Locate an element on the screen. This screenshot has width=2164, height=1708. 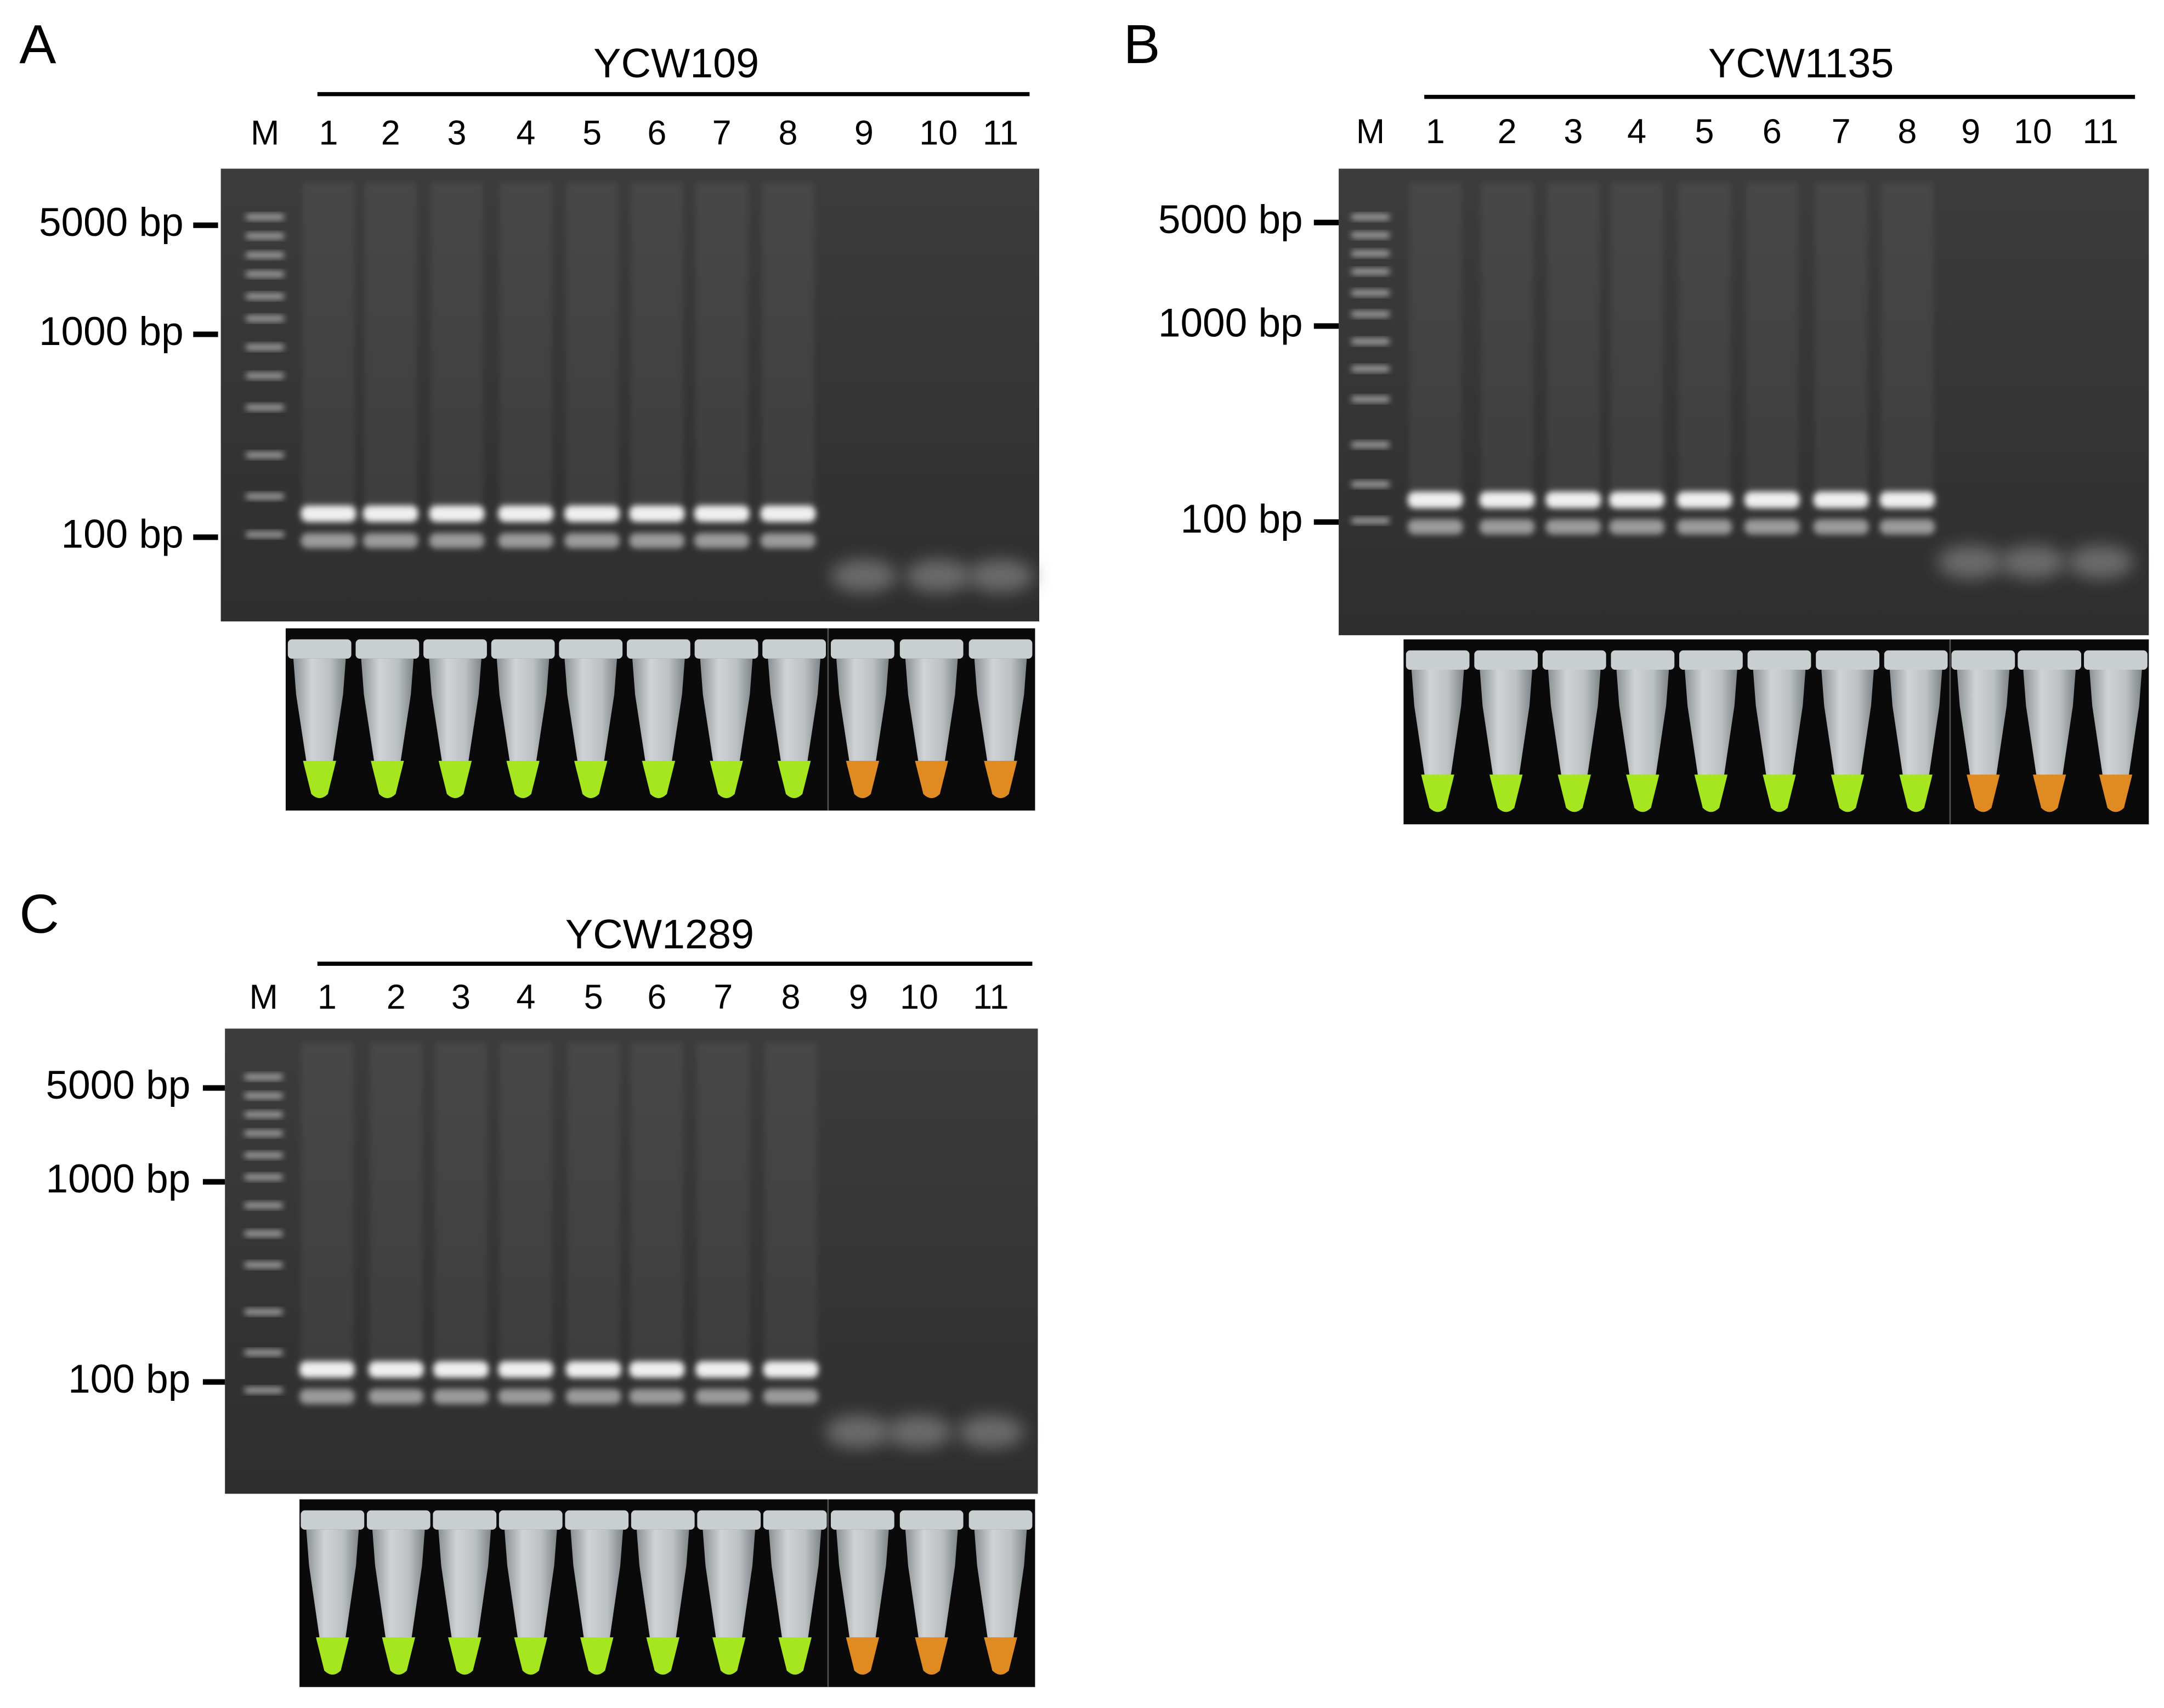
strain-title: YCW109 is located at coordinates (676, 63).